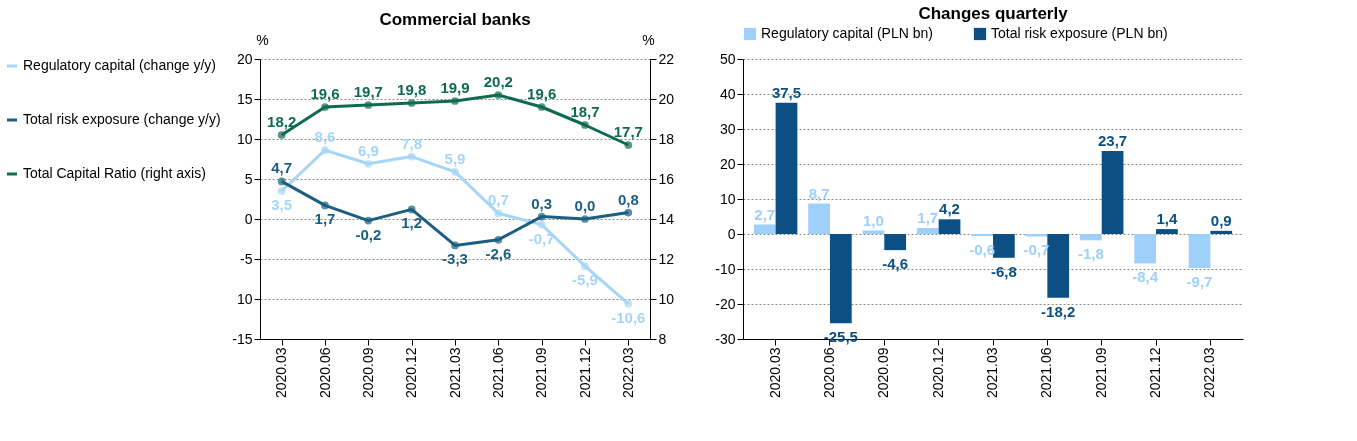  What do you see at coordinates (666, 218) in the screenshot?
I see `y2-tick-label: 14` at bounding box center [666, 218].